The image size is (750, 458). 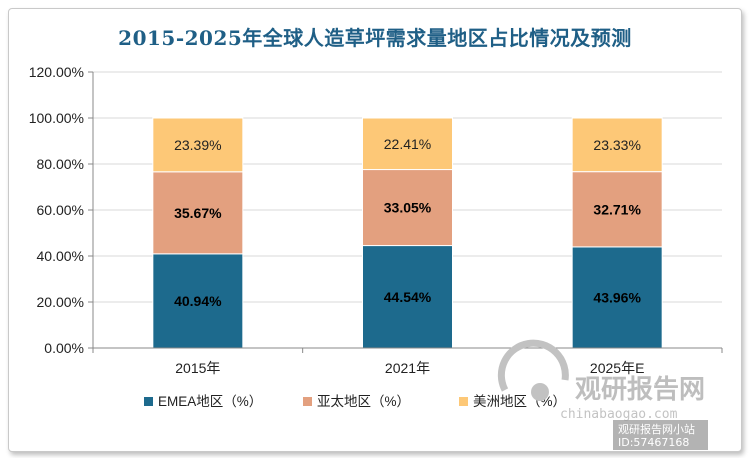 I want to click on y-tick-label: 100.00%, so click(x=56, y=118).